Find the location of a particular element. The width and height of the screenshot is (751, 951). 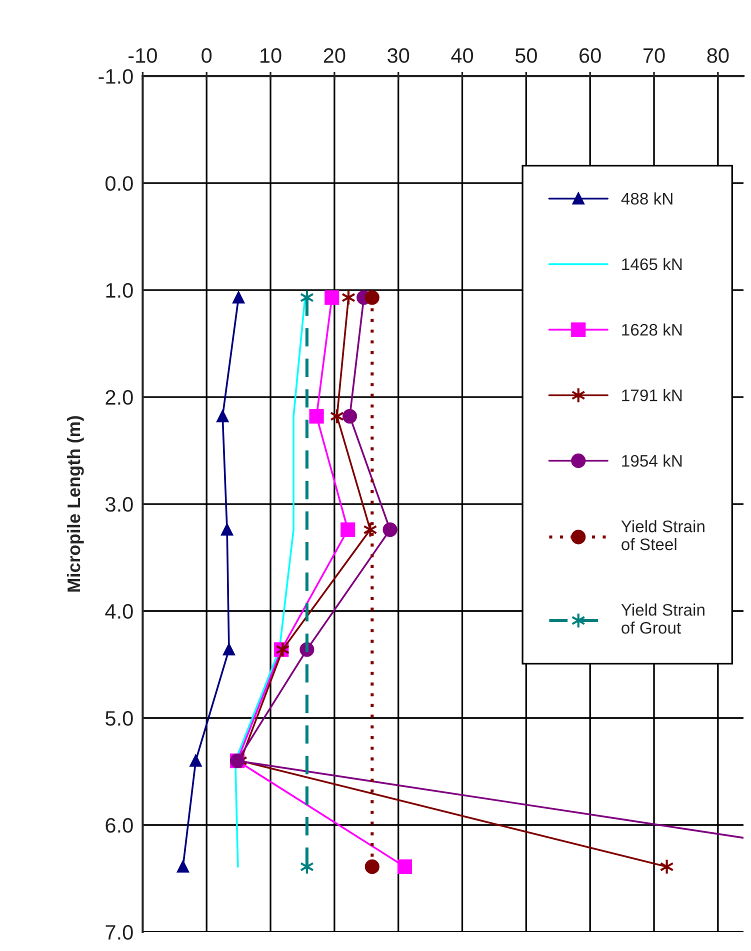

x-tick-label: 20 is located at coordinates (335, 55).